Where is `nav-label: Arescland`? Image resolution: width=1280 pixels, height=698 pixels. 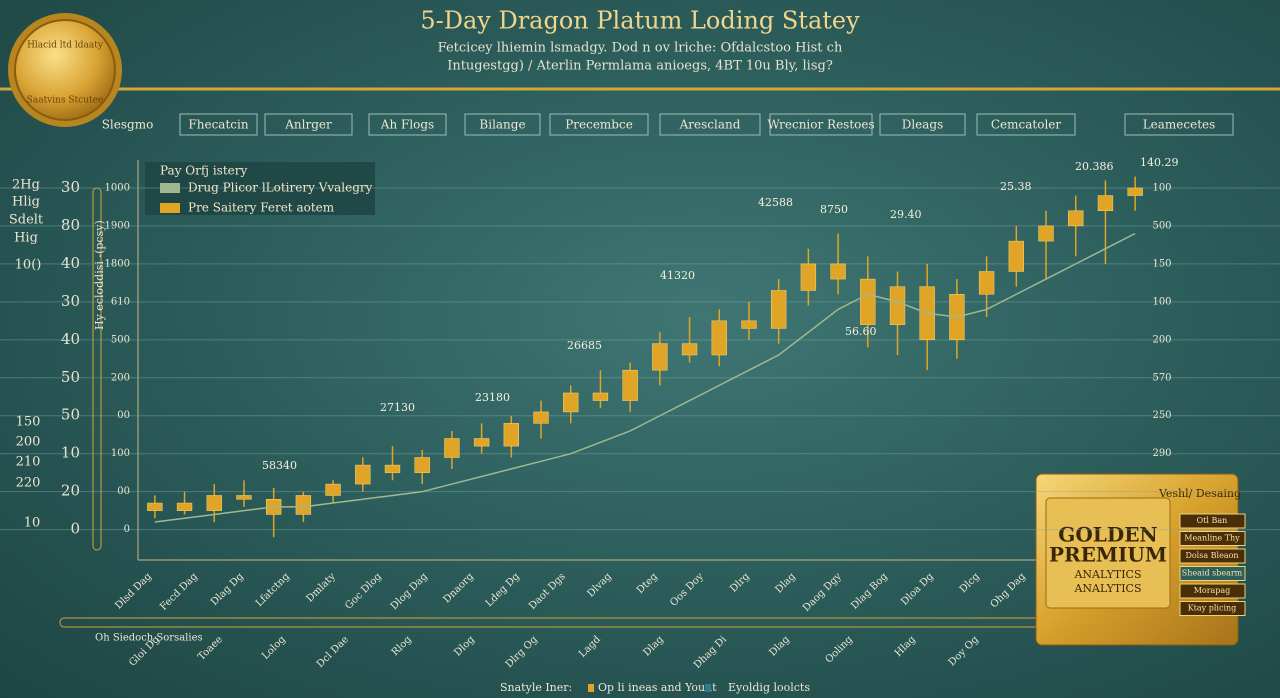
nav-label: Arescland is located at coordinates (710, 125).